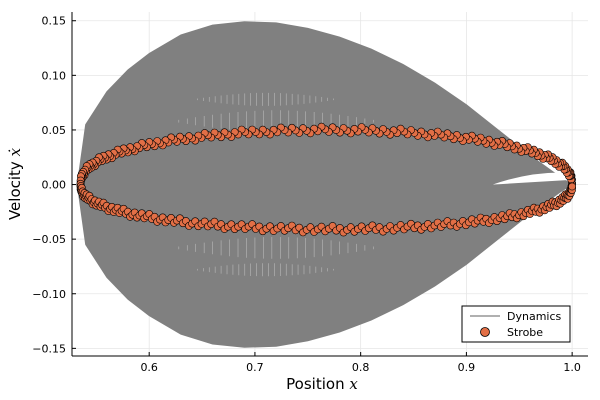 The width and height of the screenshot is (600, 400). Describe the element at coordinates (49, 294) in the screenshot. I see `y-tick-label-1: −0.10` at that location.